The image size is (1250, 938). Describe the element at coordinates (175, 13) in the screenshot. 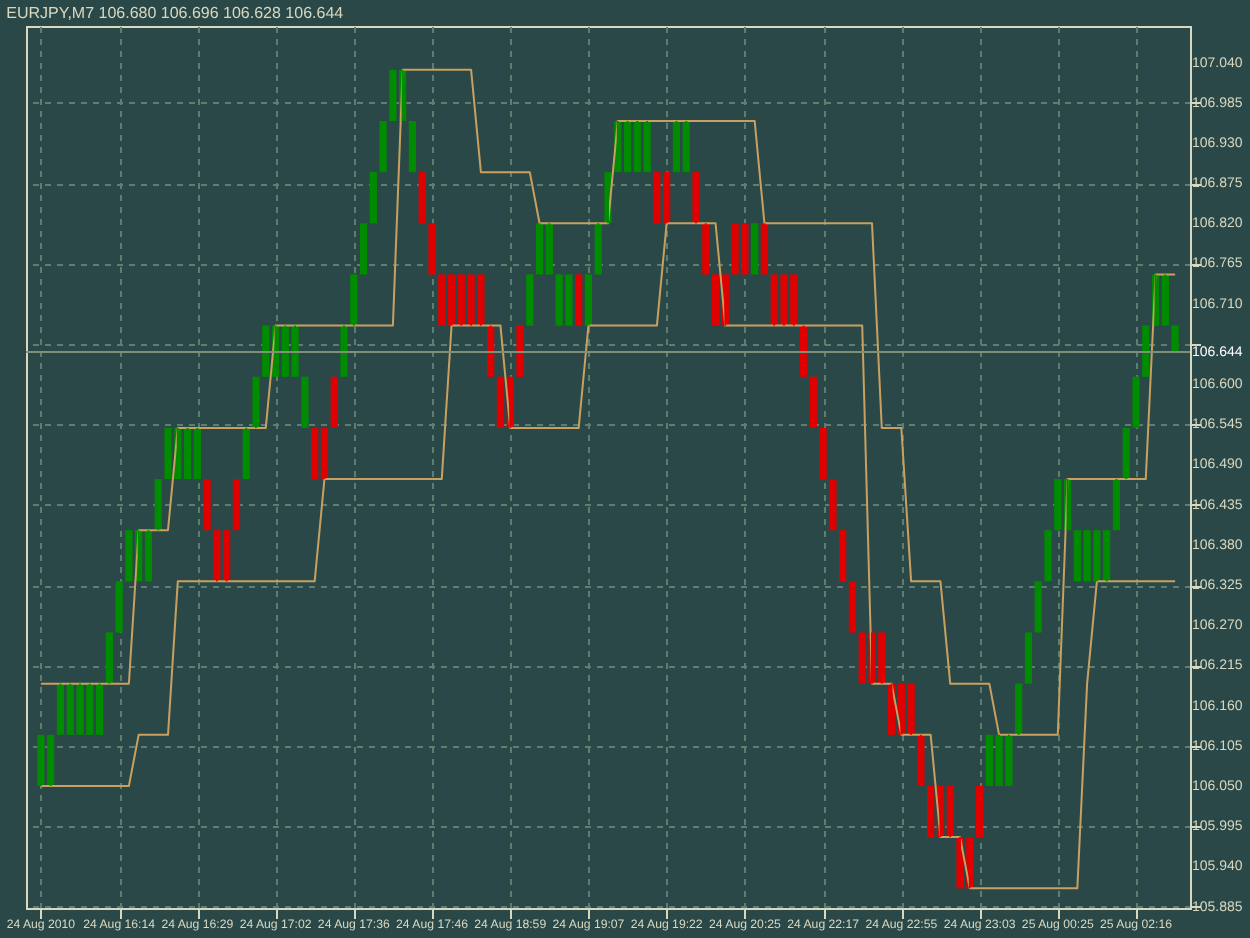

I see `chart-title: EURJPY,M7 106.680 106.696 106.628 106.644` at that location.